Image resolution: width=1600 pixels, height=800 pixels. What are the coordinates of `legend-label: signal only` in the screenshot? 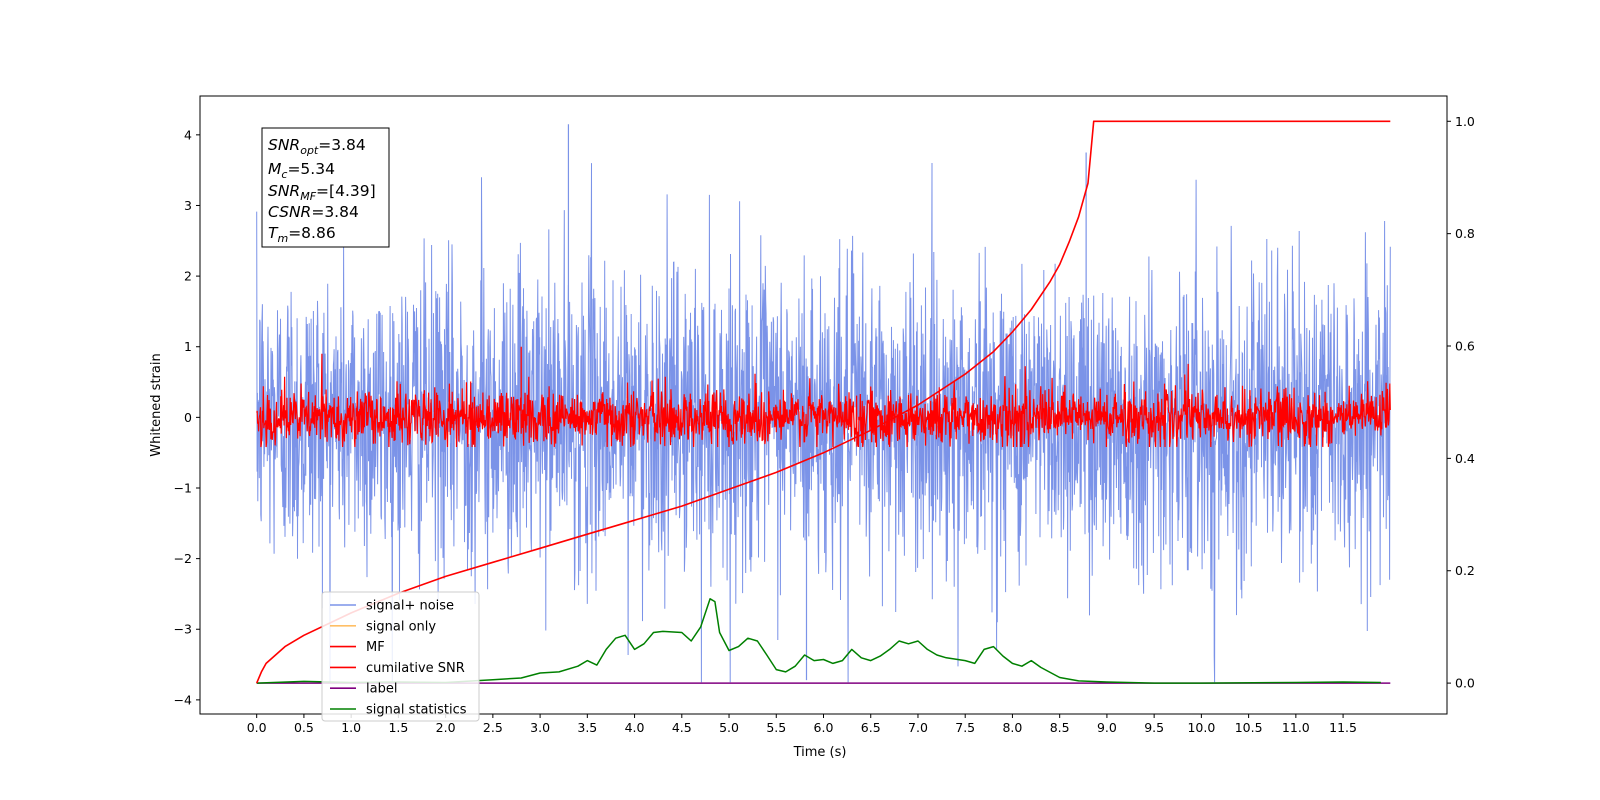 It's located at (401, 626).